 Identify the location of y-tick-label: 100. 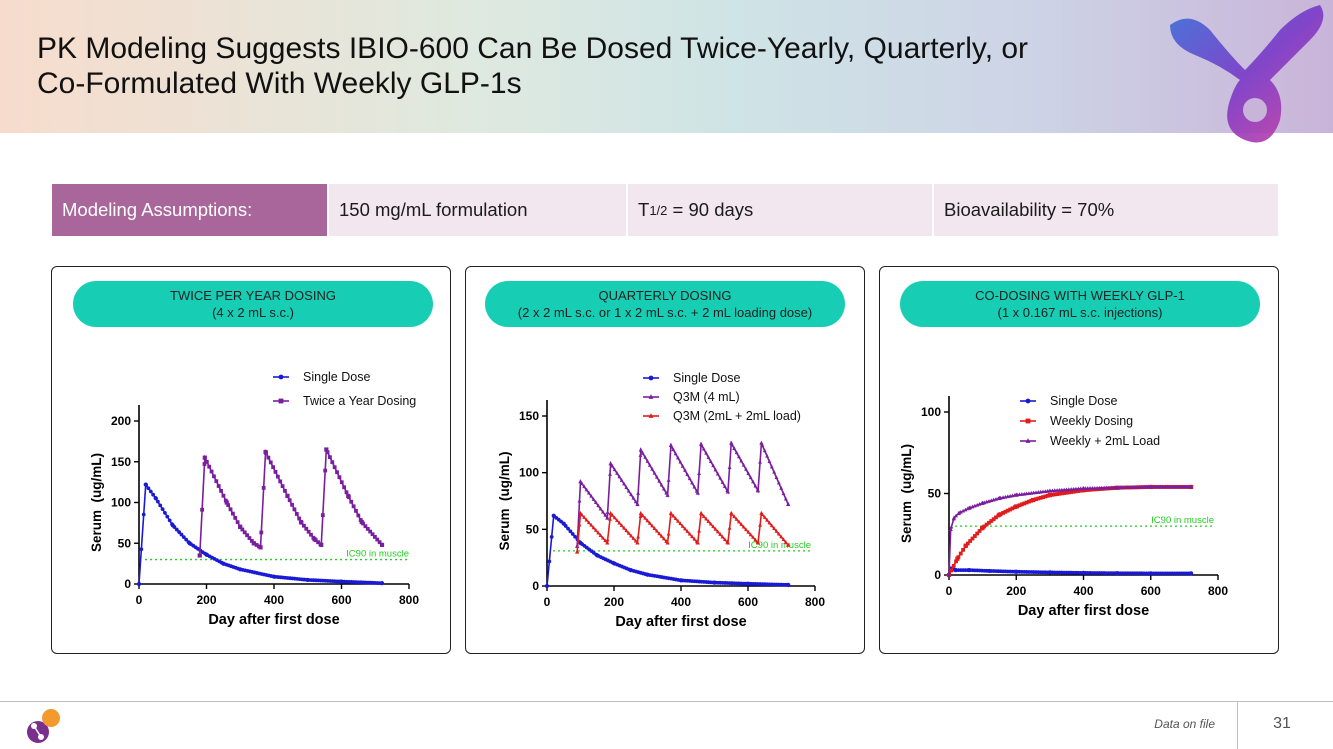
(931, 412).